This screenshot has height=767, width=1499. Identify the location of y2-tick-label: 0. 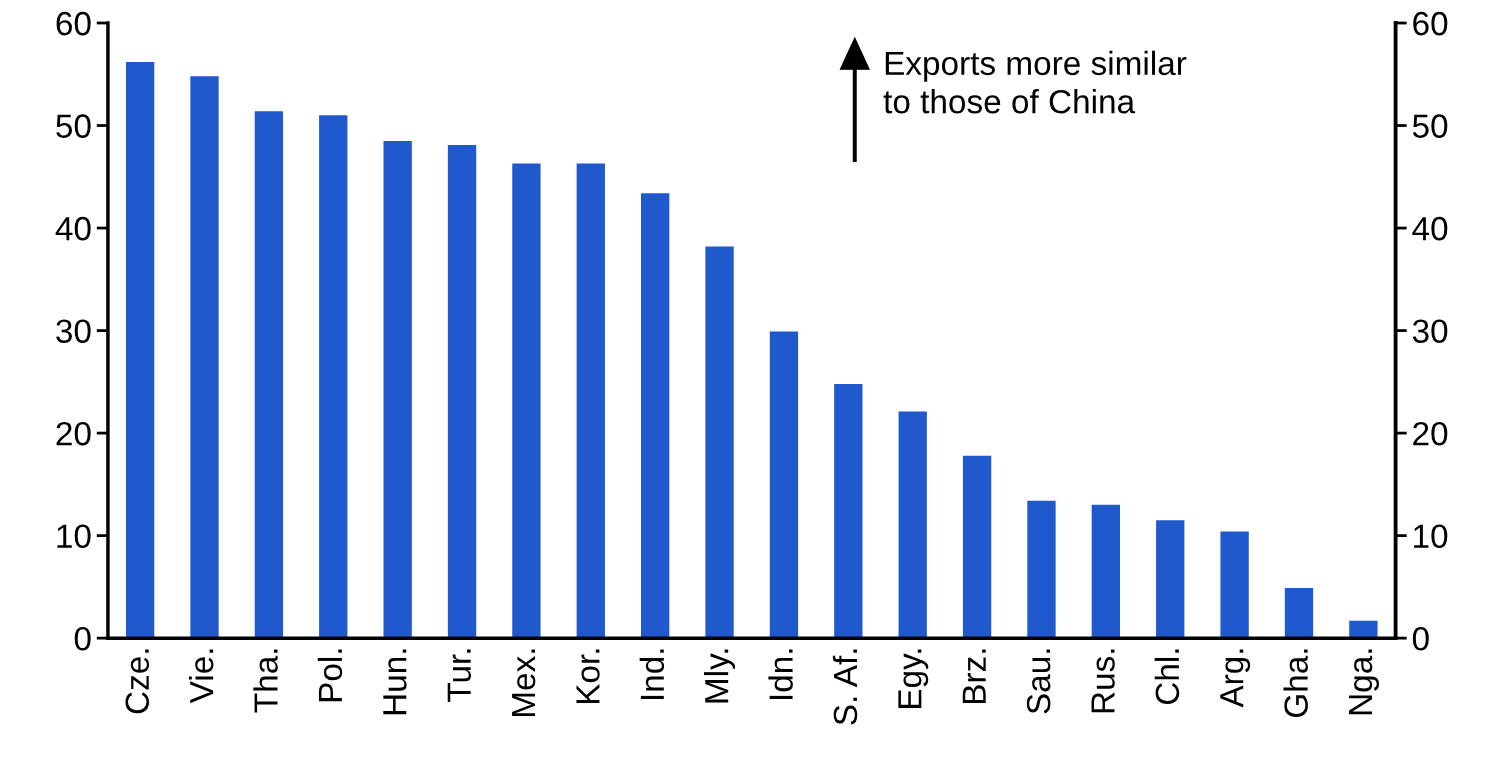
(1420, 638).